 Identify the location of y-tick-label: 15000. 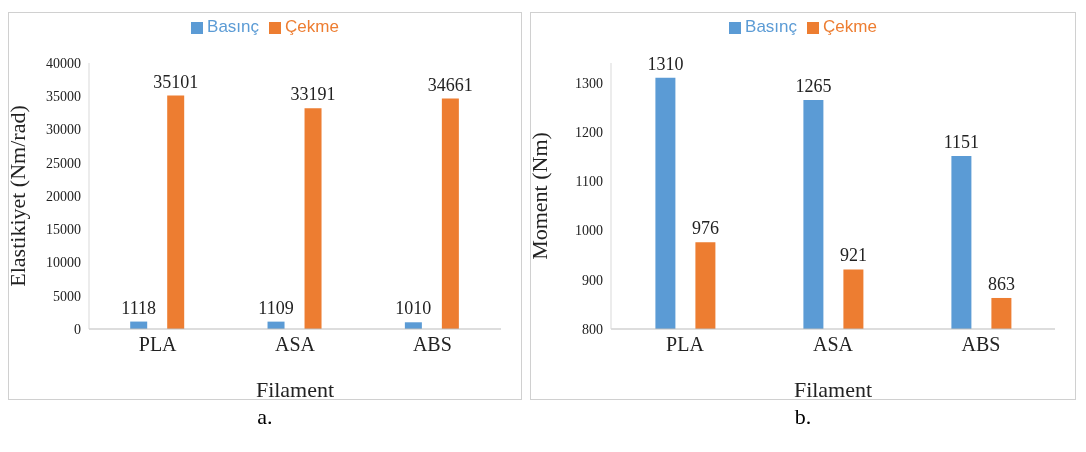
(63, 230).